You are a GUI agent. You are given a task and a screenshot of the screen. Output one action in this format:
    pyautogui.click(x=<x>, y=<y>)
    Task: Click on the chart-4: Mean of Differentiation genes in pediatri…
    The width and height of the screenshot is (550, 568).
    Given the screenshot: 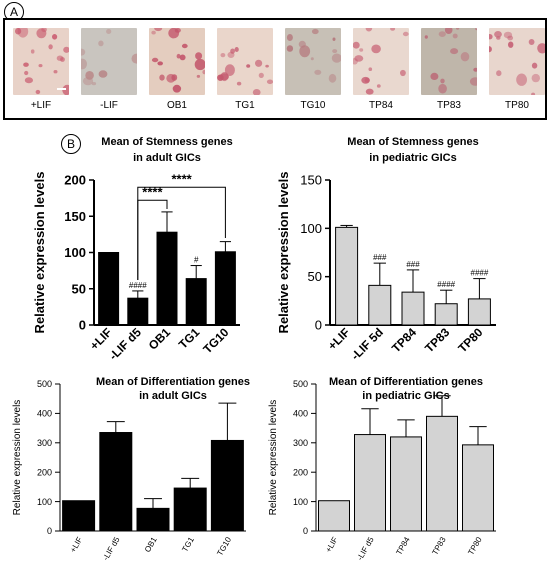 What is the action you would take?
    pyautogui.click(x=382, y=469)
    